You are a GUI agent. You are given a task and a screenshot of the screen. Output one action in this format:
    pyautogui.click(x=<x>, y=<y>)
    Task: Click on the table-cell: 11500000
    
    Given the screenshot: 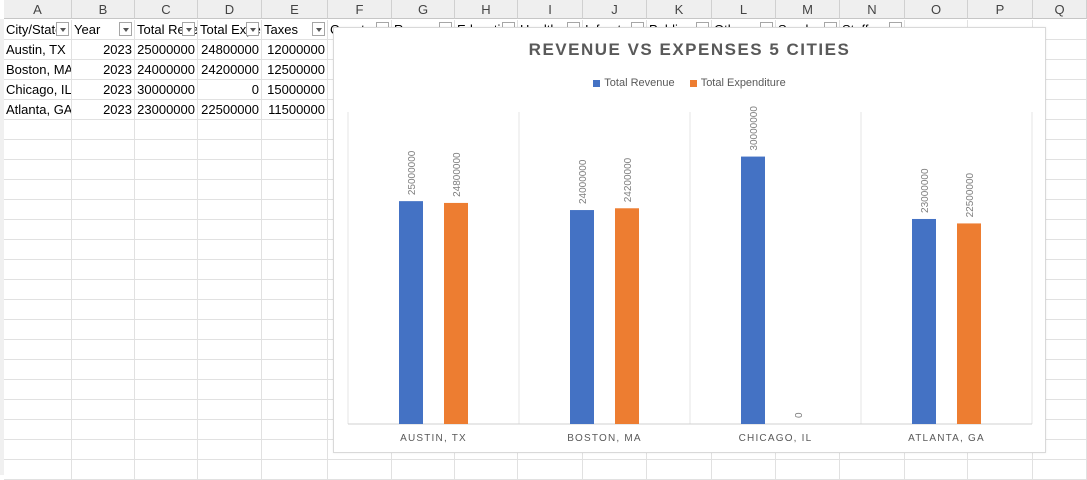 What is the action you would take?
    pyautogui.click(x=295, y=110)
    